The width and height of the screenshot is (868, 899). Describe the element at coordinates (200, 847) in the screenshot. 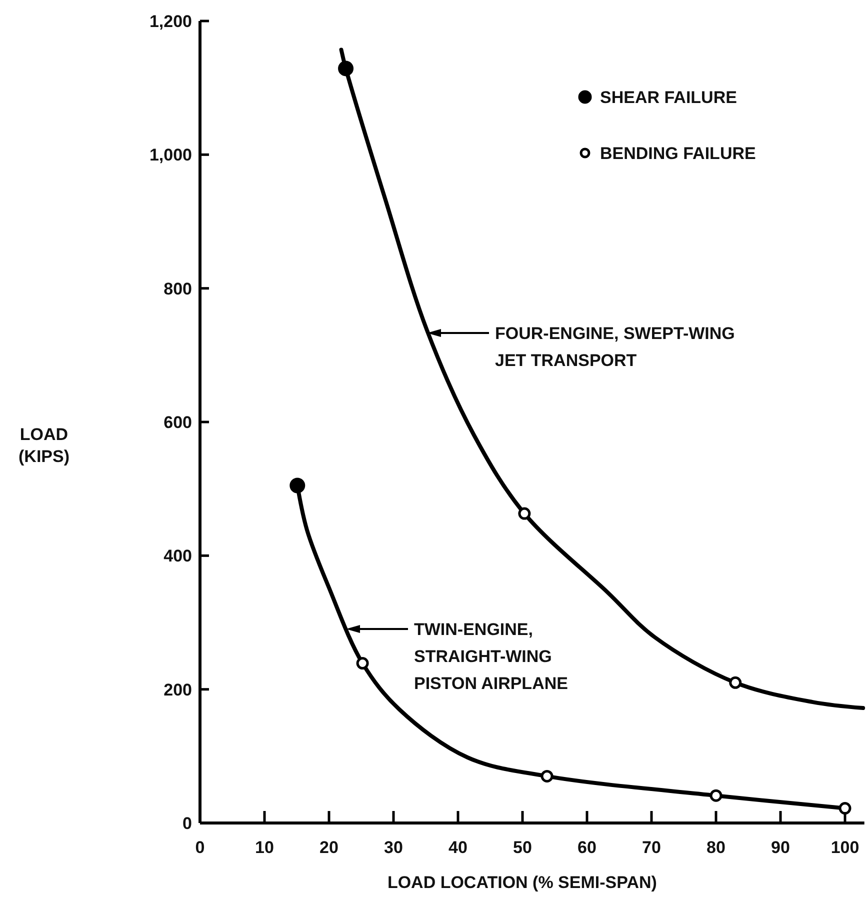

I see `x-tick-label: 0` at that location.